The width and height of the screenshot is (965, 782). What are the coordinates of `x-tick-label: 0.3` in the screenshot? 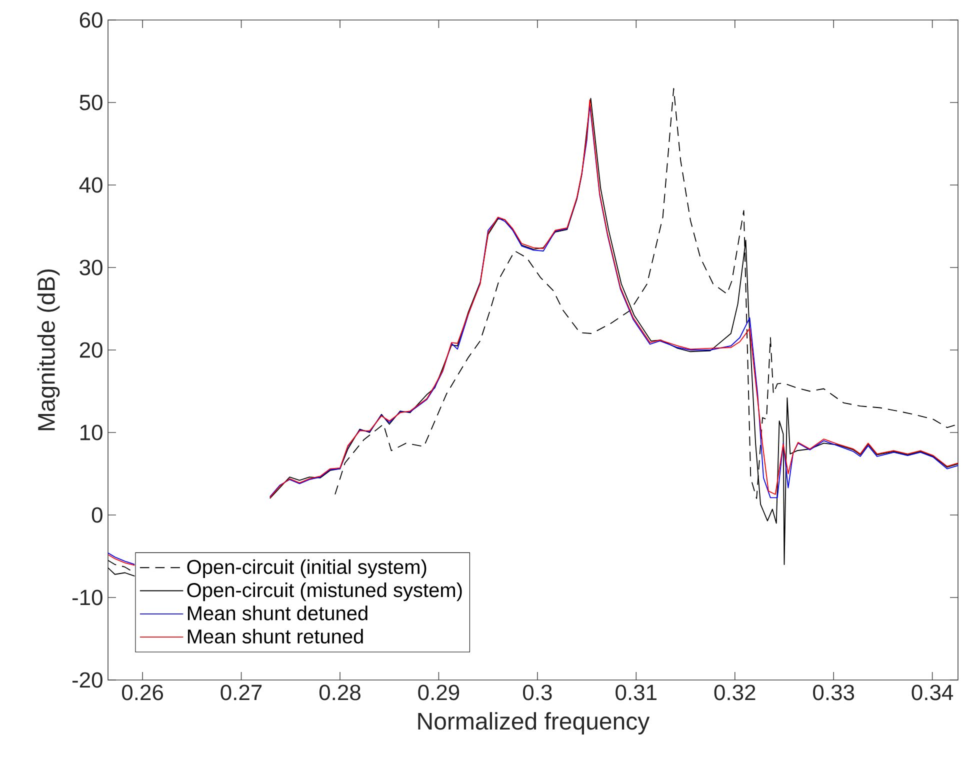 It's located at (537, 692).